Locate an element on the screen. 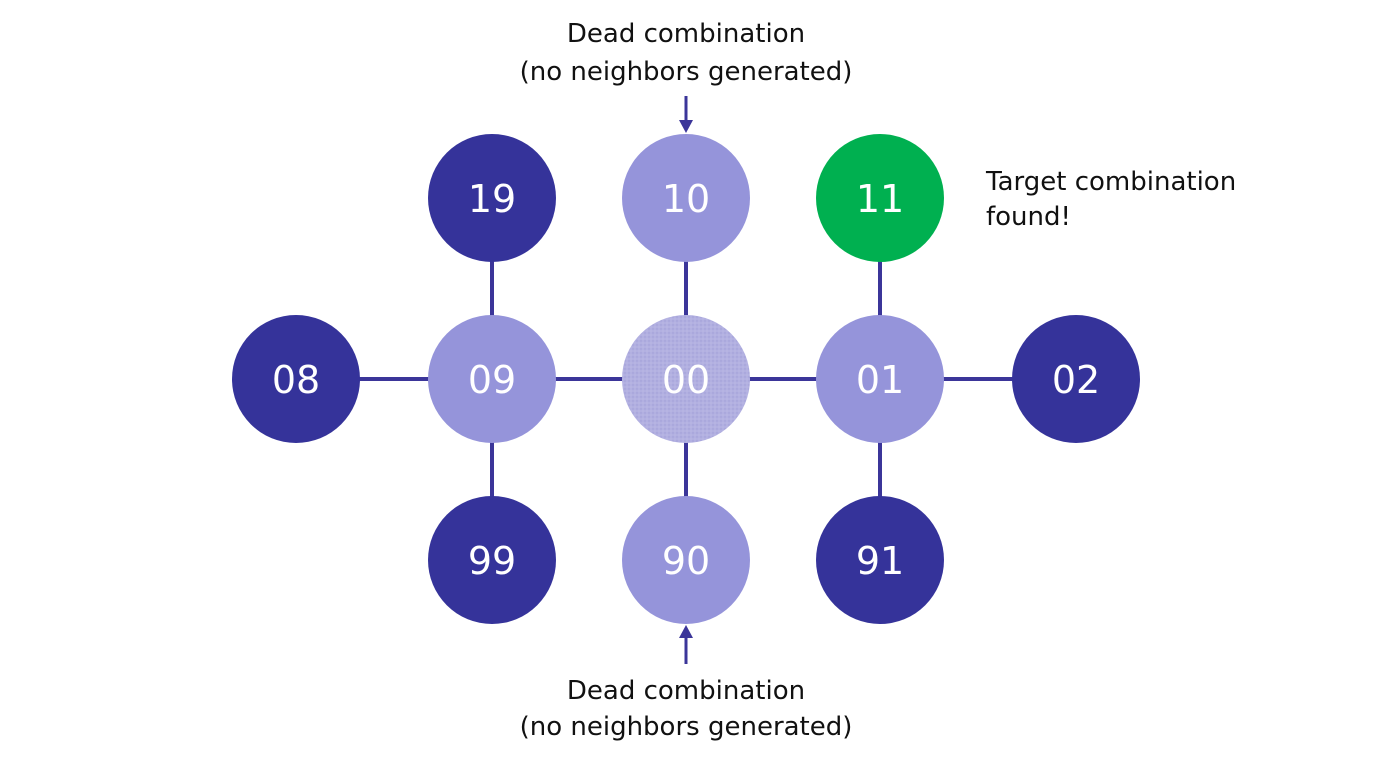 This screenshot has width=1400, height=765. up-arrow-icon is located at coordinates (686, 631).